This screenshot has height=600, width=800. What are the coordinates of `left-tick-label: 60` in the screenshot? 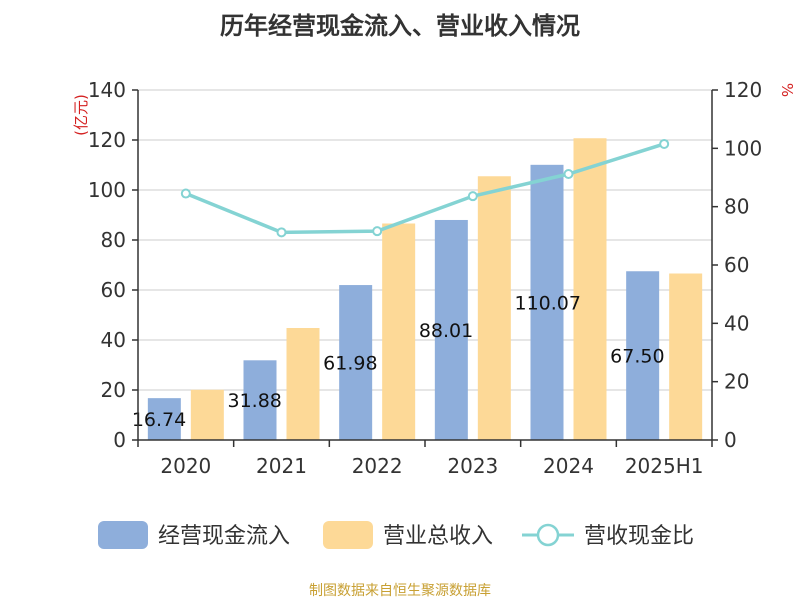 It's located at (113, 290).